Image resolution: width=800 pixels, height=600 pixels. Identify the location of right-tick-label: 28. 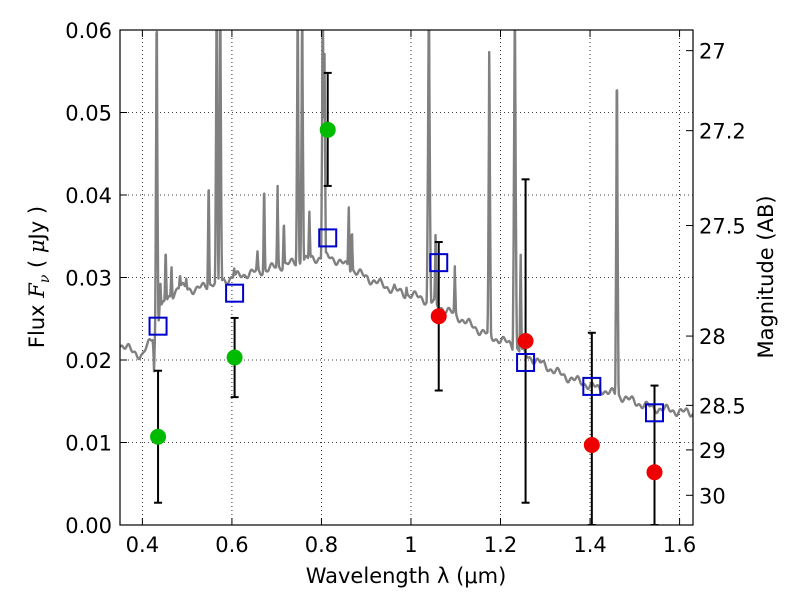
(712, 337).